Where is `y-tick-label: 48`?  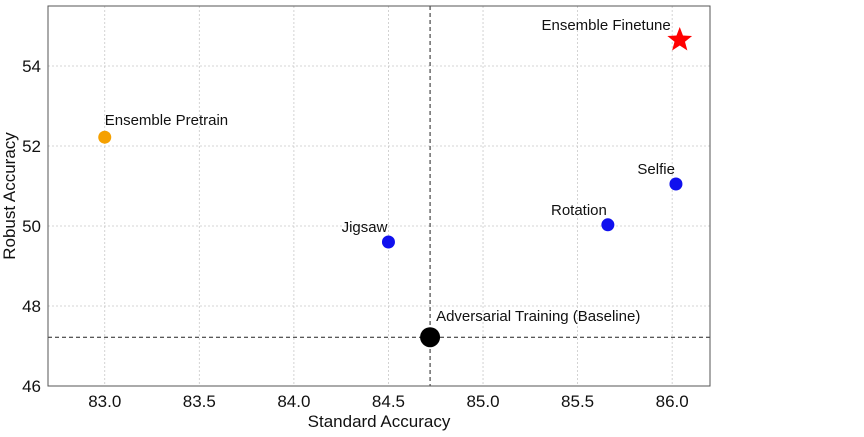 y-tick-label: 48 is located at coordinates (31, 306).